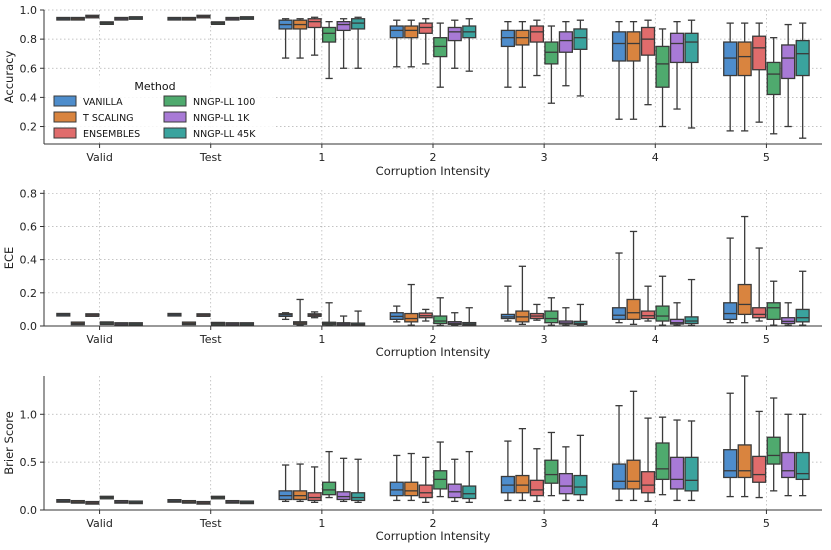 The height and width of the screenshot is (550, 831). Describe the element at coordinates (154, 86) in the screenshot. I see `legend-title: Method` at that location.